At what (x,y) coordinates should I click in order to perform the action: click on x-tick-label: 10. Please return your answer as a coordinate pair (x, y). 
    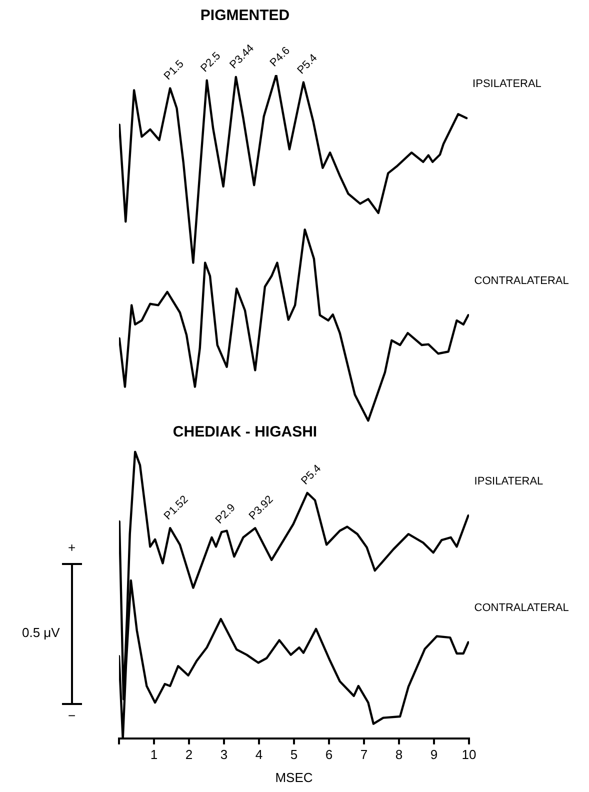
    Looking at the image, I should click on (469, 754).